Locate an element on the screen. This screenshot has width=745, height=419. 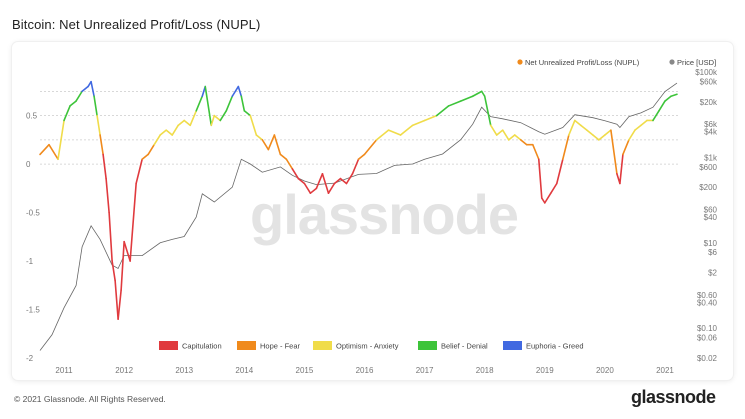
x-tick-label-2018: 2018 is located at coordinates (485, 370).